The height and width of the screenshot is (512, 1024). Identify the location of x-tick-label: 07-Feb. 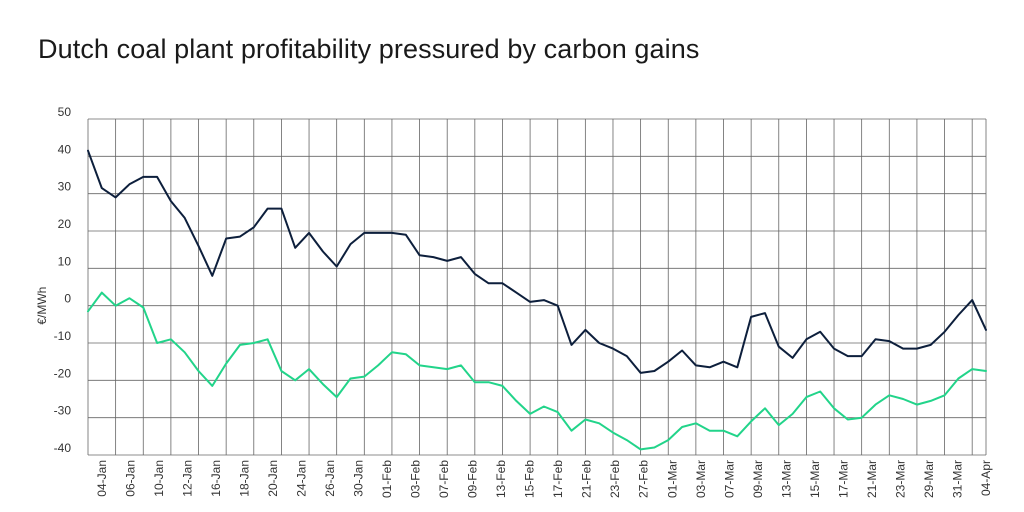
(444, 479).